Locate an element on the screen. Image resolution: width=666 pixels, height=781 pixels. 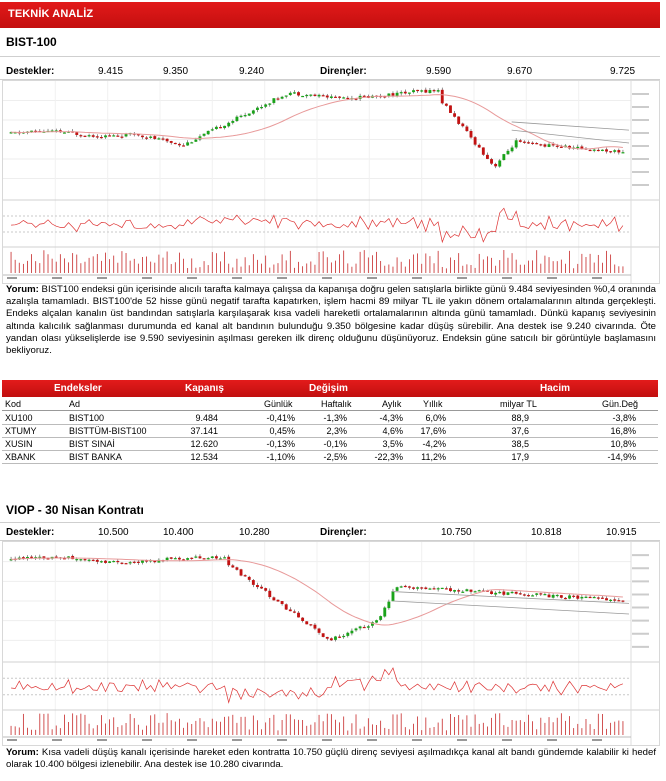
header-degisim: Değişim is located at coordinates (328, 388).